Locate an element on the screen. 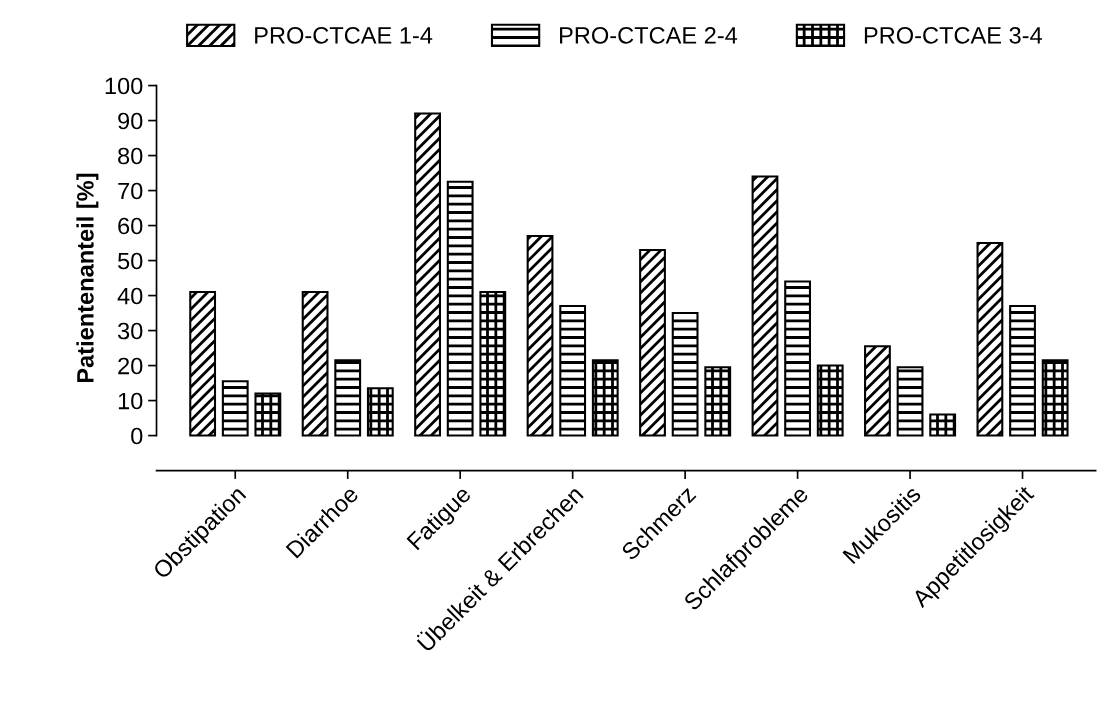 This screenshot has width=1118, height=713. y-tick-label: 10 is located at coordinates (130, 401).